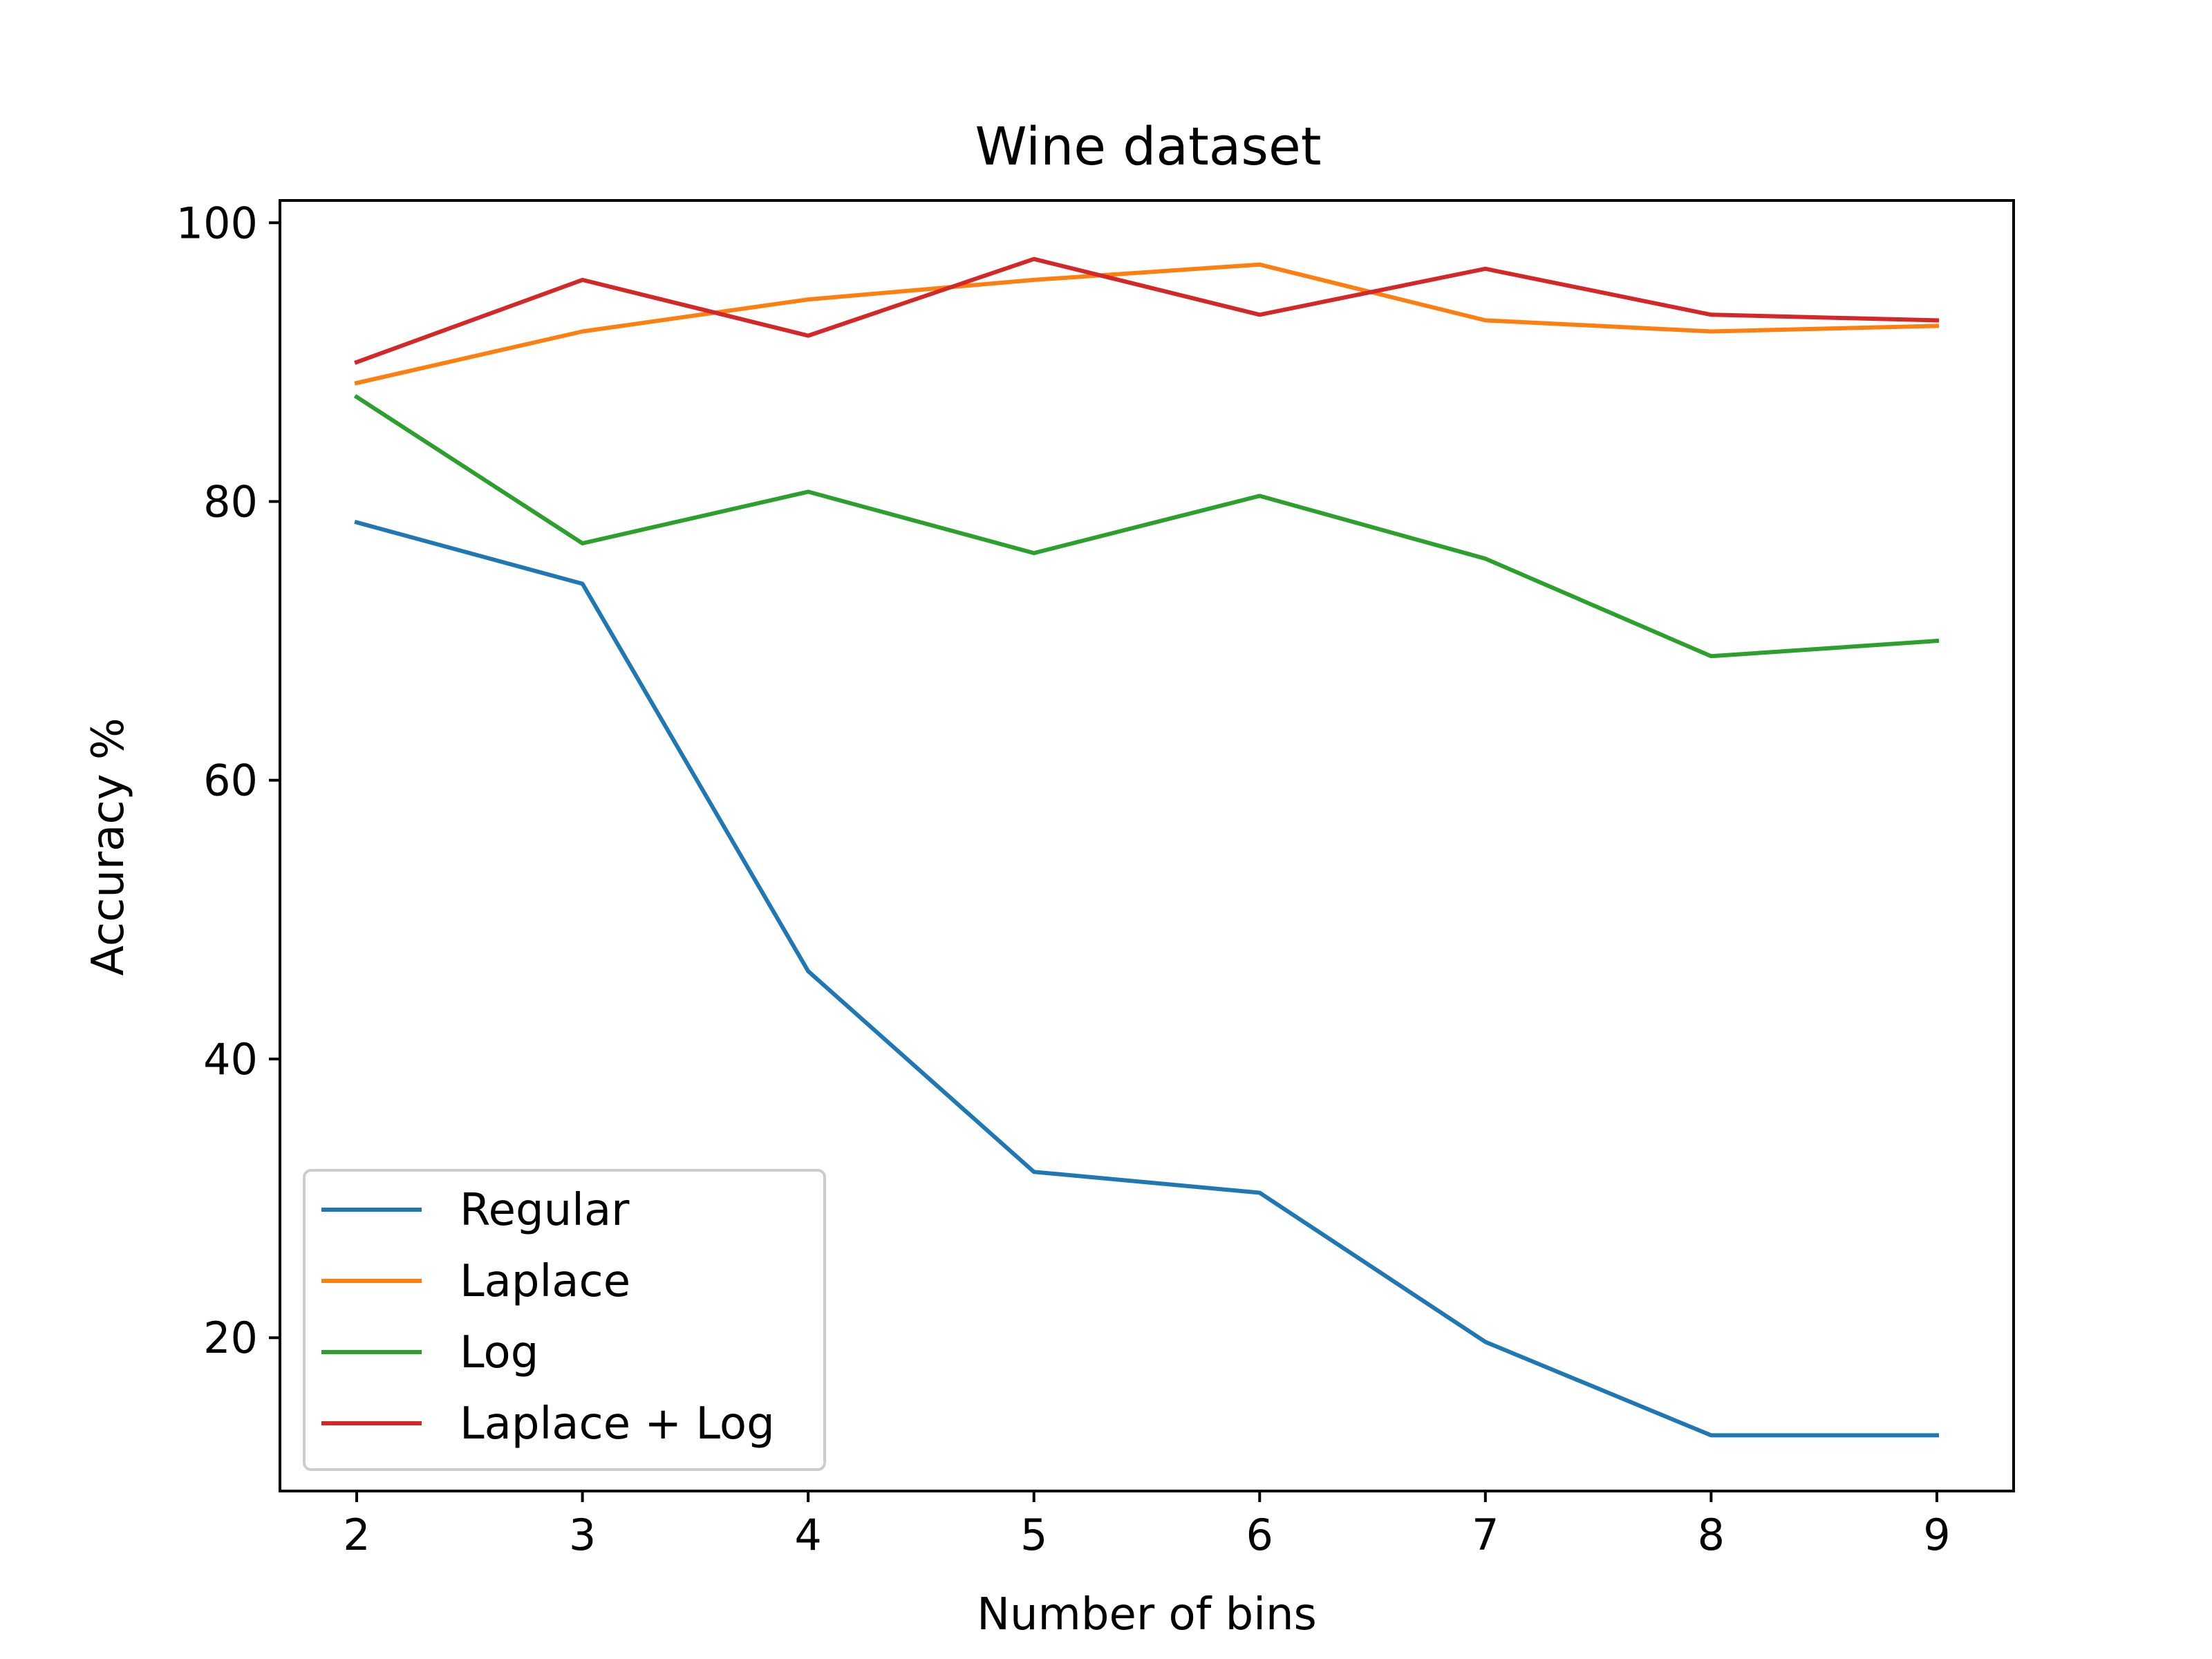 The image size is (2212, 1659). What do you see at coordinates (231, 1338) in the screenshot?
I see `y-tick-label: 20` at bounding box center [231, 1338].